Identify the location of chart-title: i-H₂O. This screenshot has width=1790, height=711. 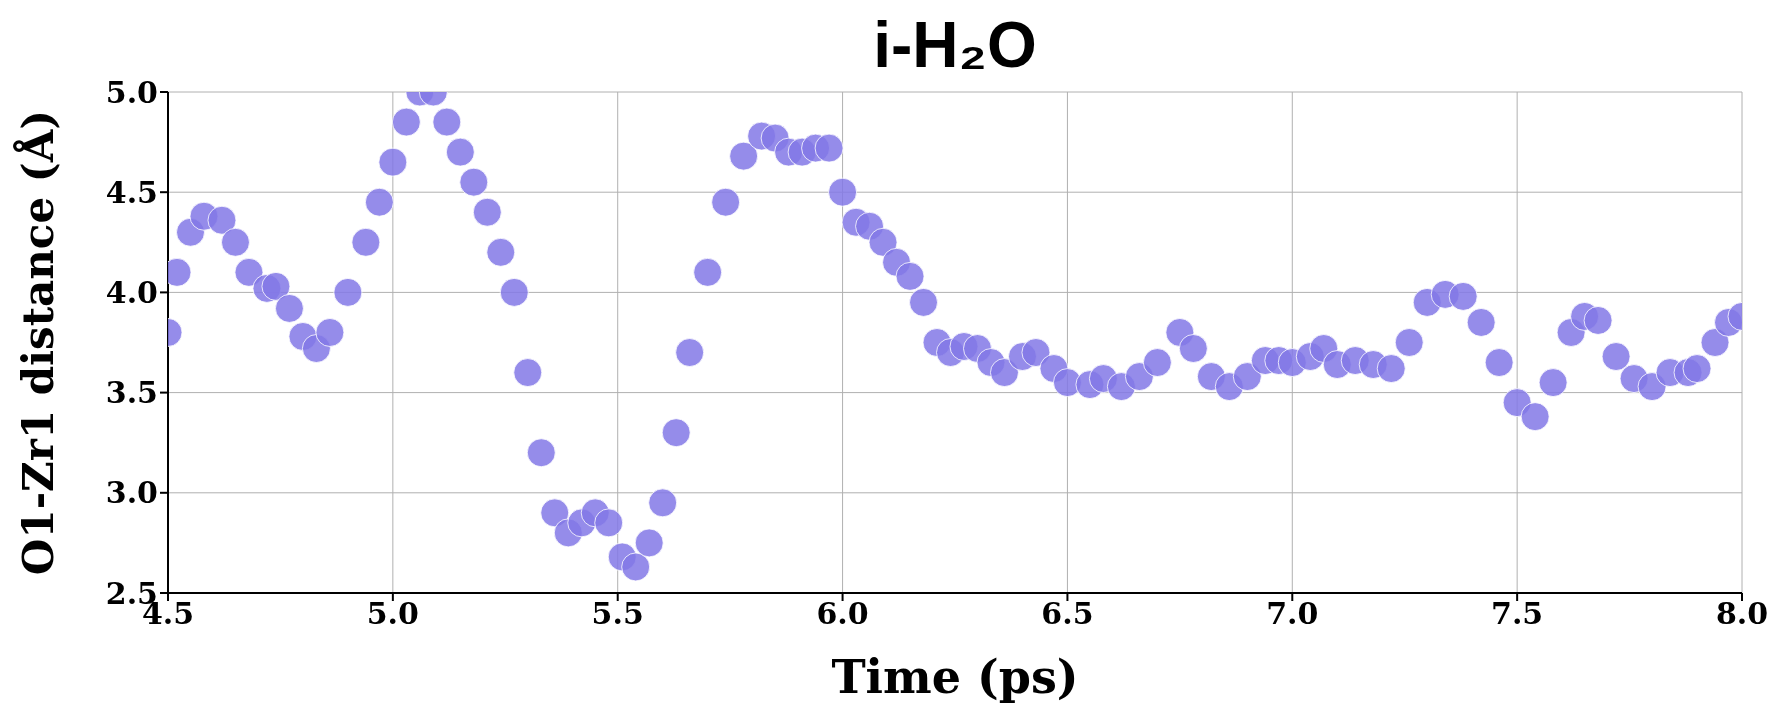
(955, 45).